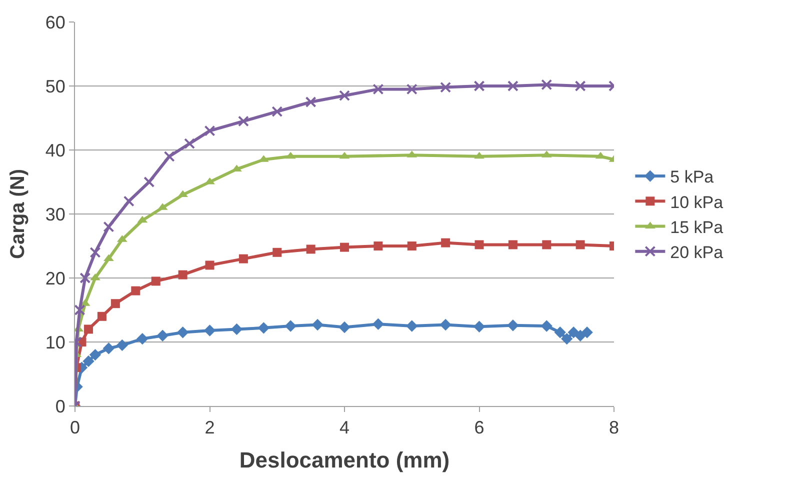 Image resolution: width=794 pixels, height=481 pixels. I want to click on legend-label: 15 kPa, so click(697, 227).